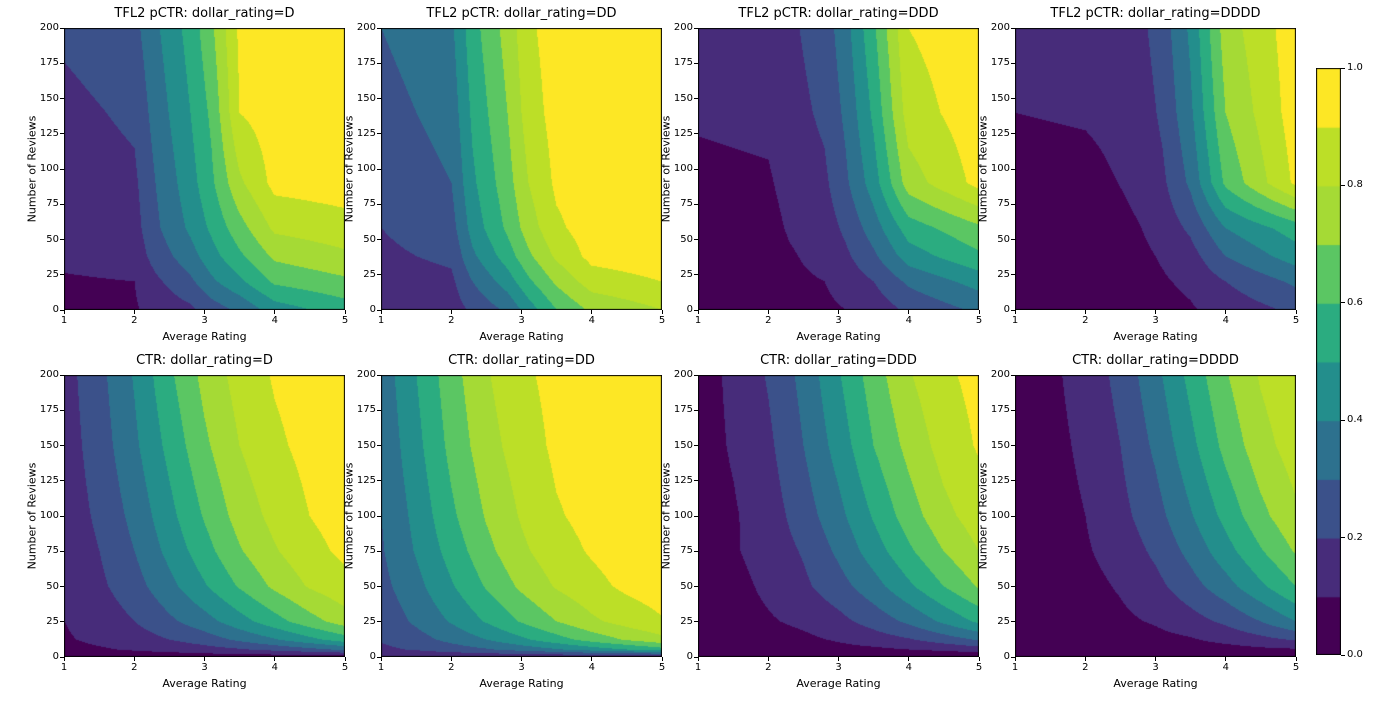 The image size is (1386, 711). I want to click on colorbar-tick-label: 0.0, so click(1355, 654).